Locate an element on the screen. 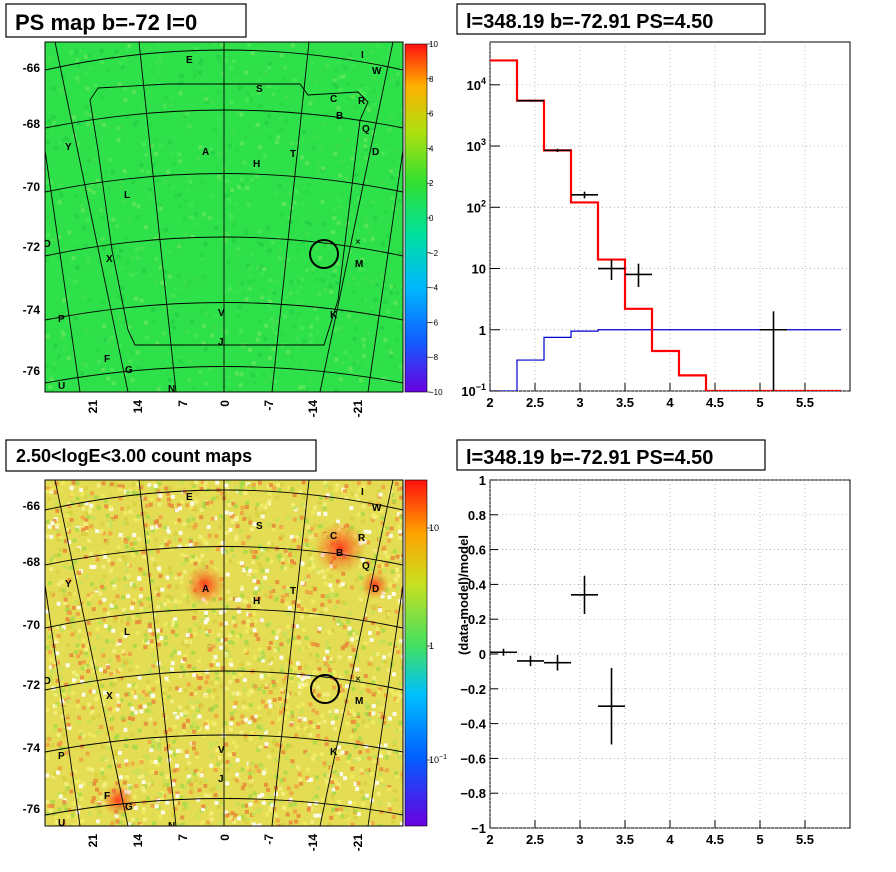  ps-map-source-label-g: G is located at coordinates (129, 370).